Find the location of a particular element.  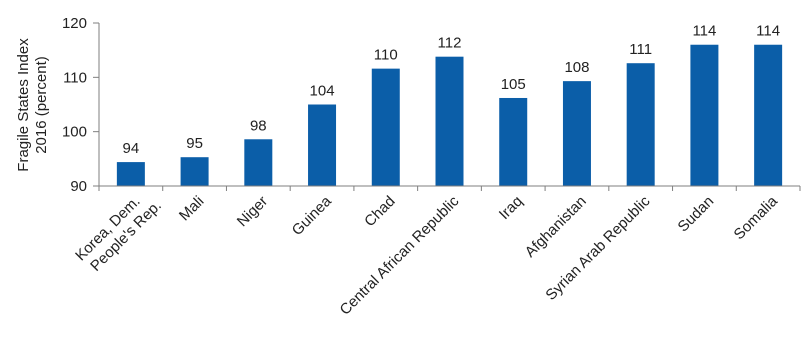

data-label: 105 is located at coordinates (513, 84).